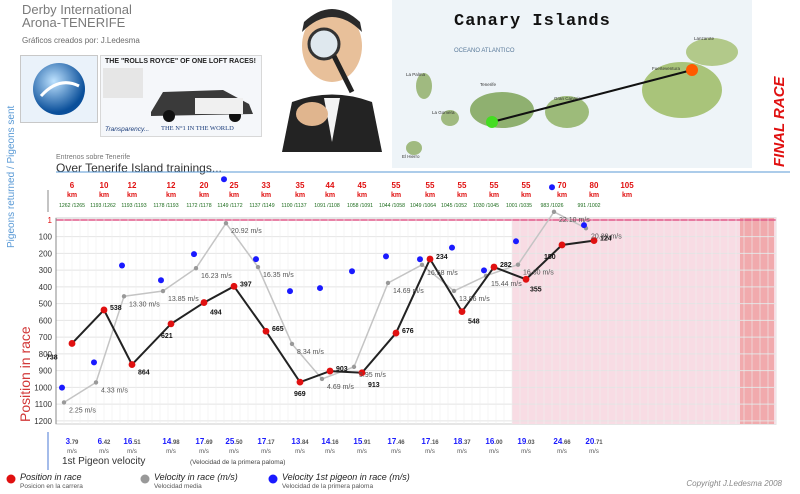 Image resolution: width=800 pixels, height=494 pixels. What do you see at coordinates (606, 236) in the screenshot?
I see `velocity-label: 20.39 m/s` at bounding box center [606, 236].